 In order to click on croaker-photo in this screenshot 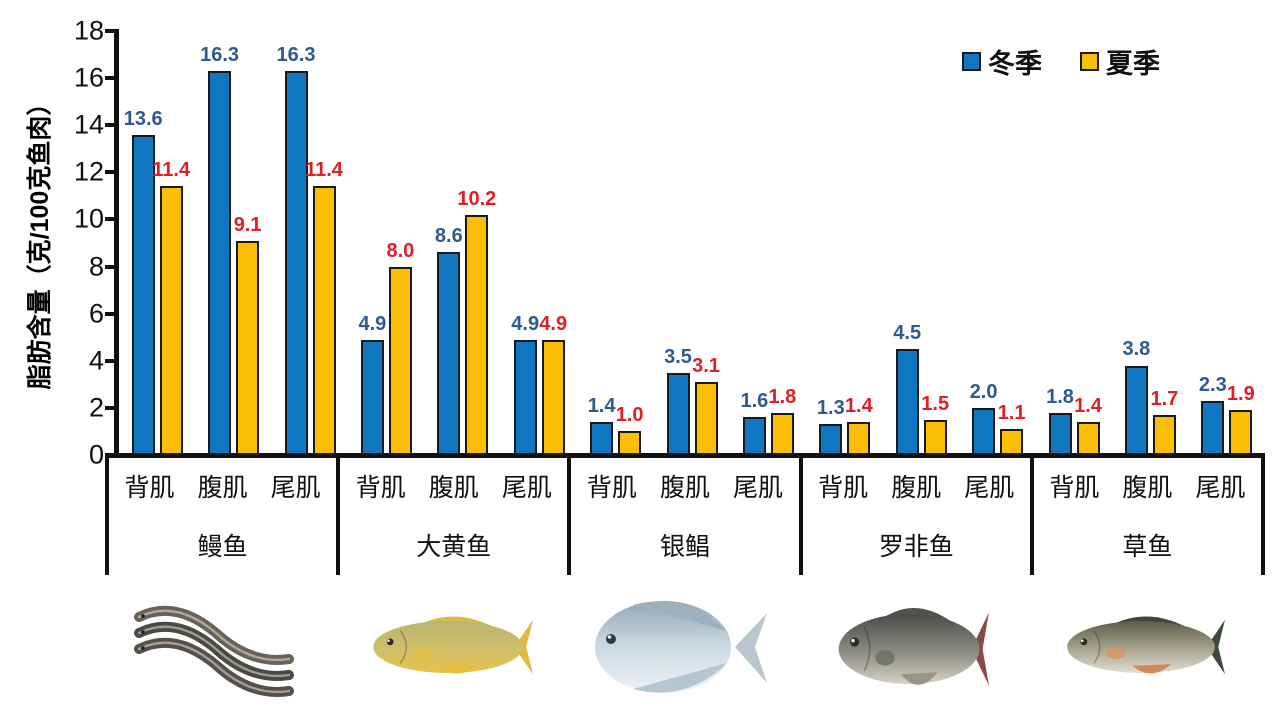, I will do `click(453, 645)`.